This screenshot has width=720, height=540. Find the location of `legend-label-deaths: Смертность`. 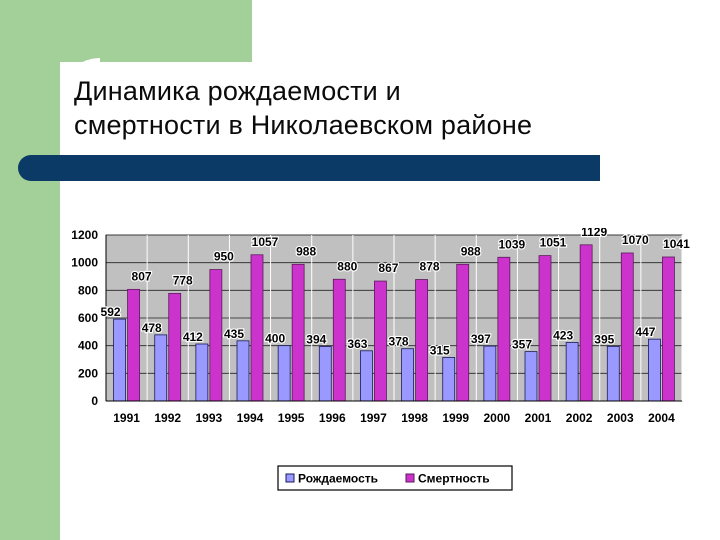

legend-label-deaths: Смертность is located at coordinates (454, 479).